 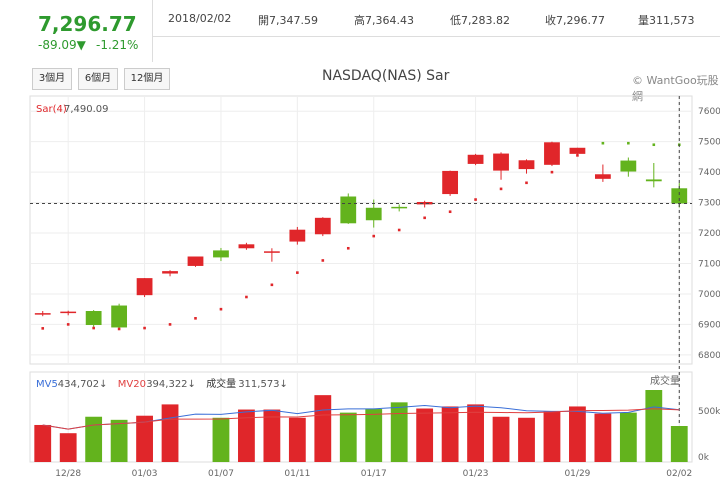 What do you see at coordinates (52, 79) in the screenshot?
I see `tab-3-months: 3個月` at bounding box center [52, 79].